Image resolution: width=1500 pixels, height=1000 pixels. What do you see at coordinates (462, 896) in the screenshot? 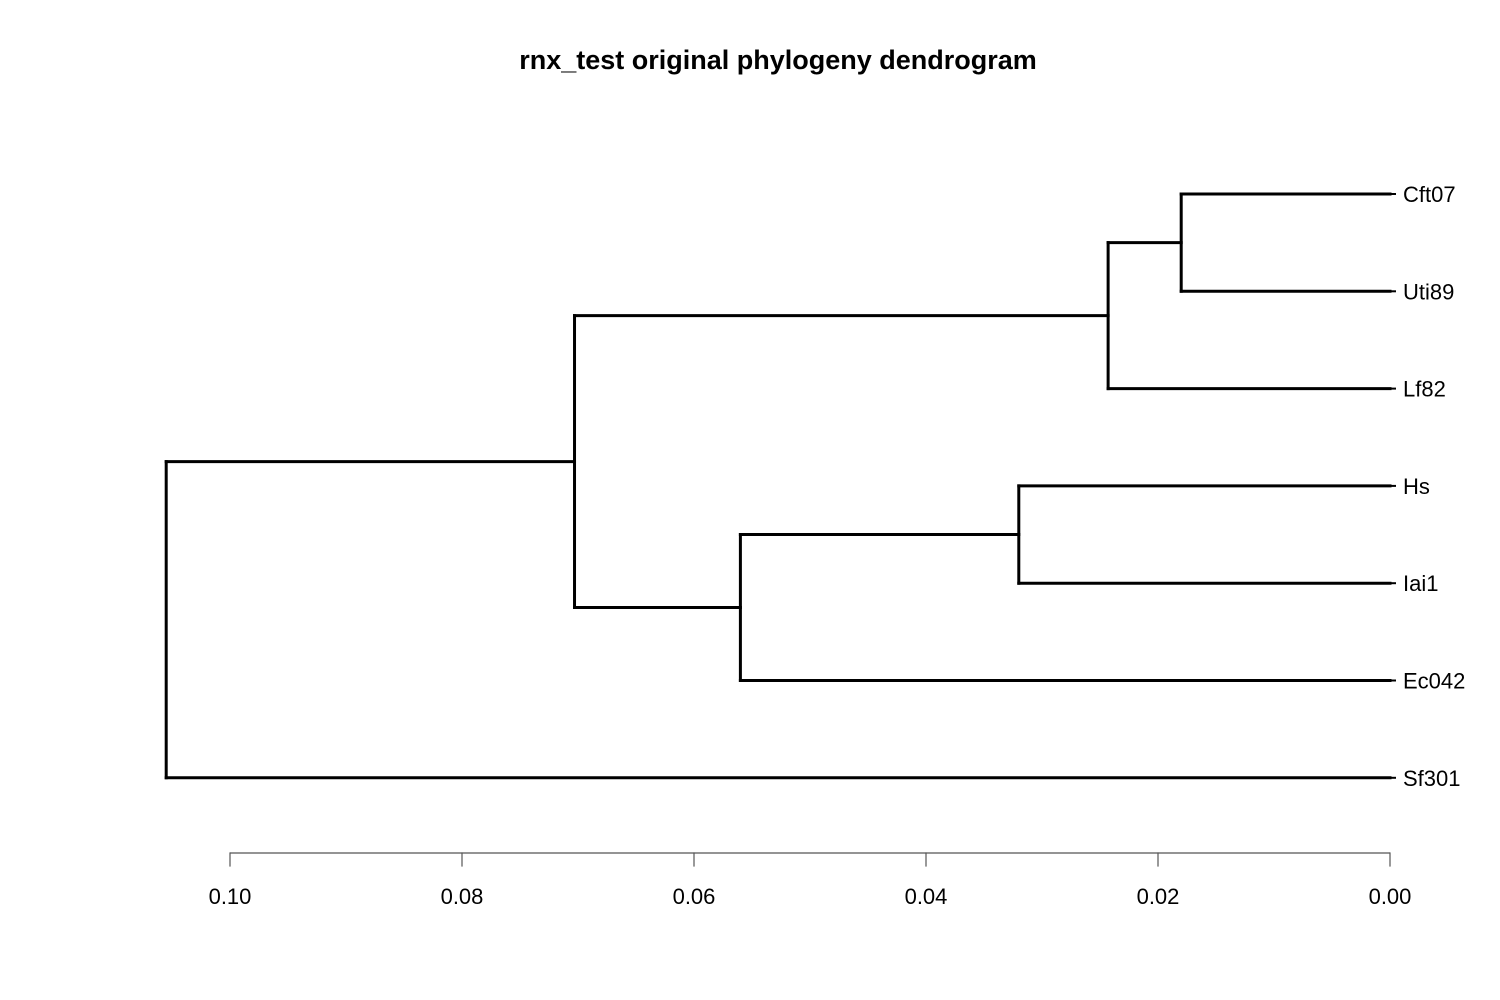
I see `tick-label: 0.08` at bounding box center [462, 896].